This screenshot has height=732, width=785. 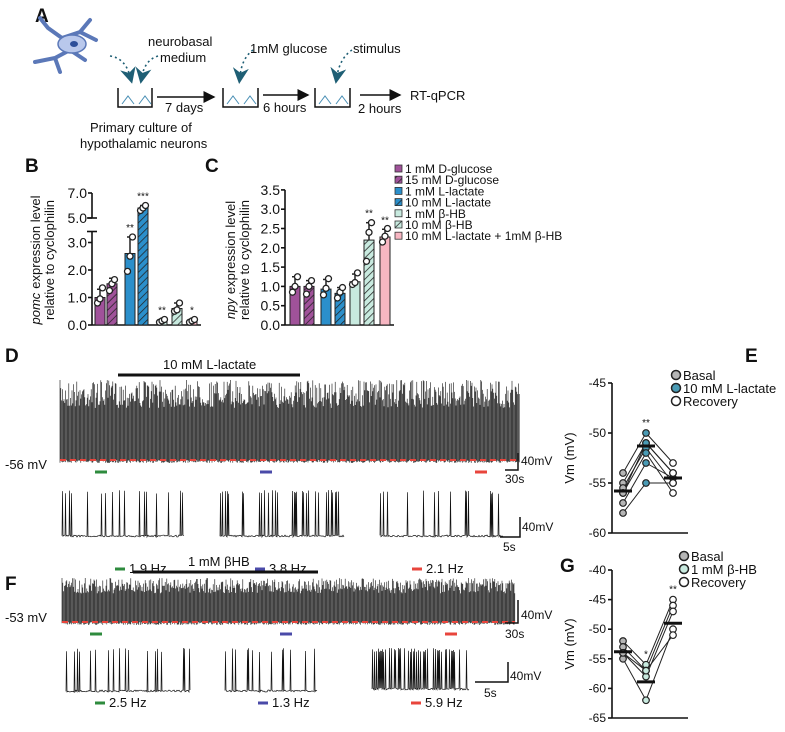 I want to click on glucose-label: 1mM glucose, so click(x=288, y=48).